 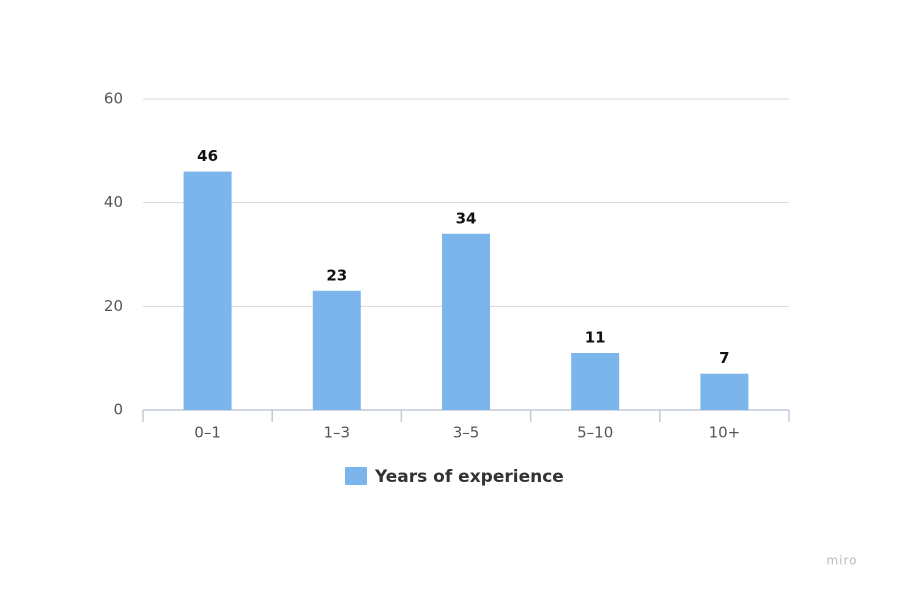 What do you see at coordinates (113, 202) in the screenshot?
I see `y-tick-label: 40` at bounding box center [113, 202].